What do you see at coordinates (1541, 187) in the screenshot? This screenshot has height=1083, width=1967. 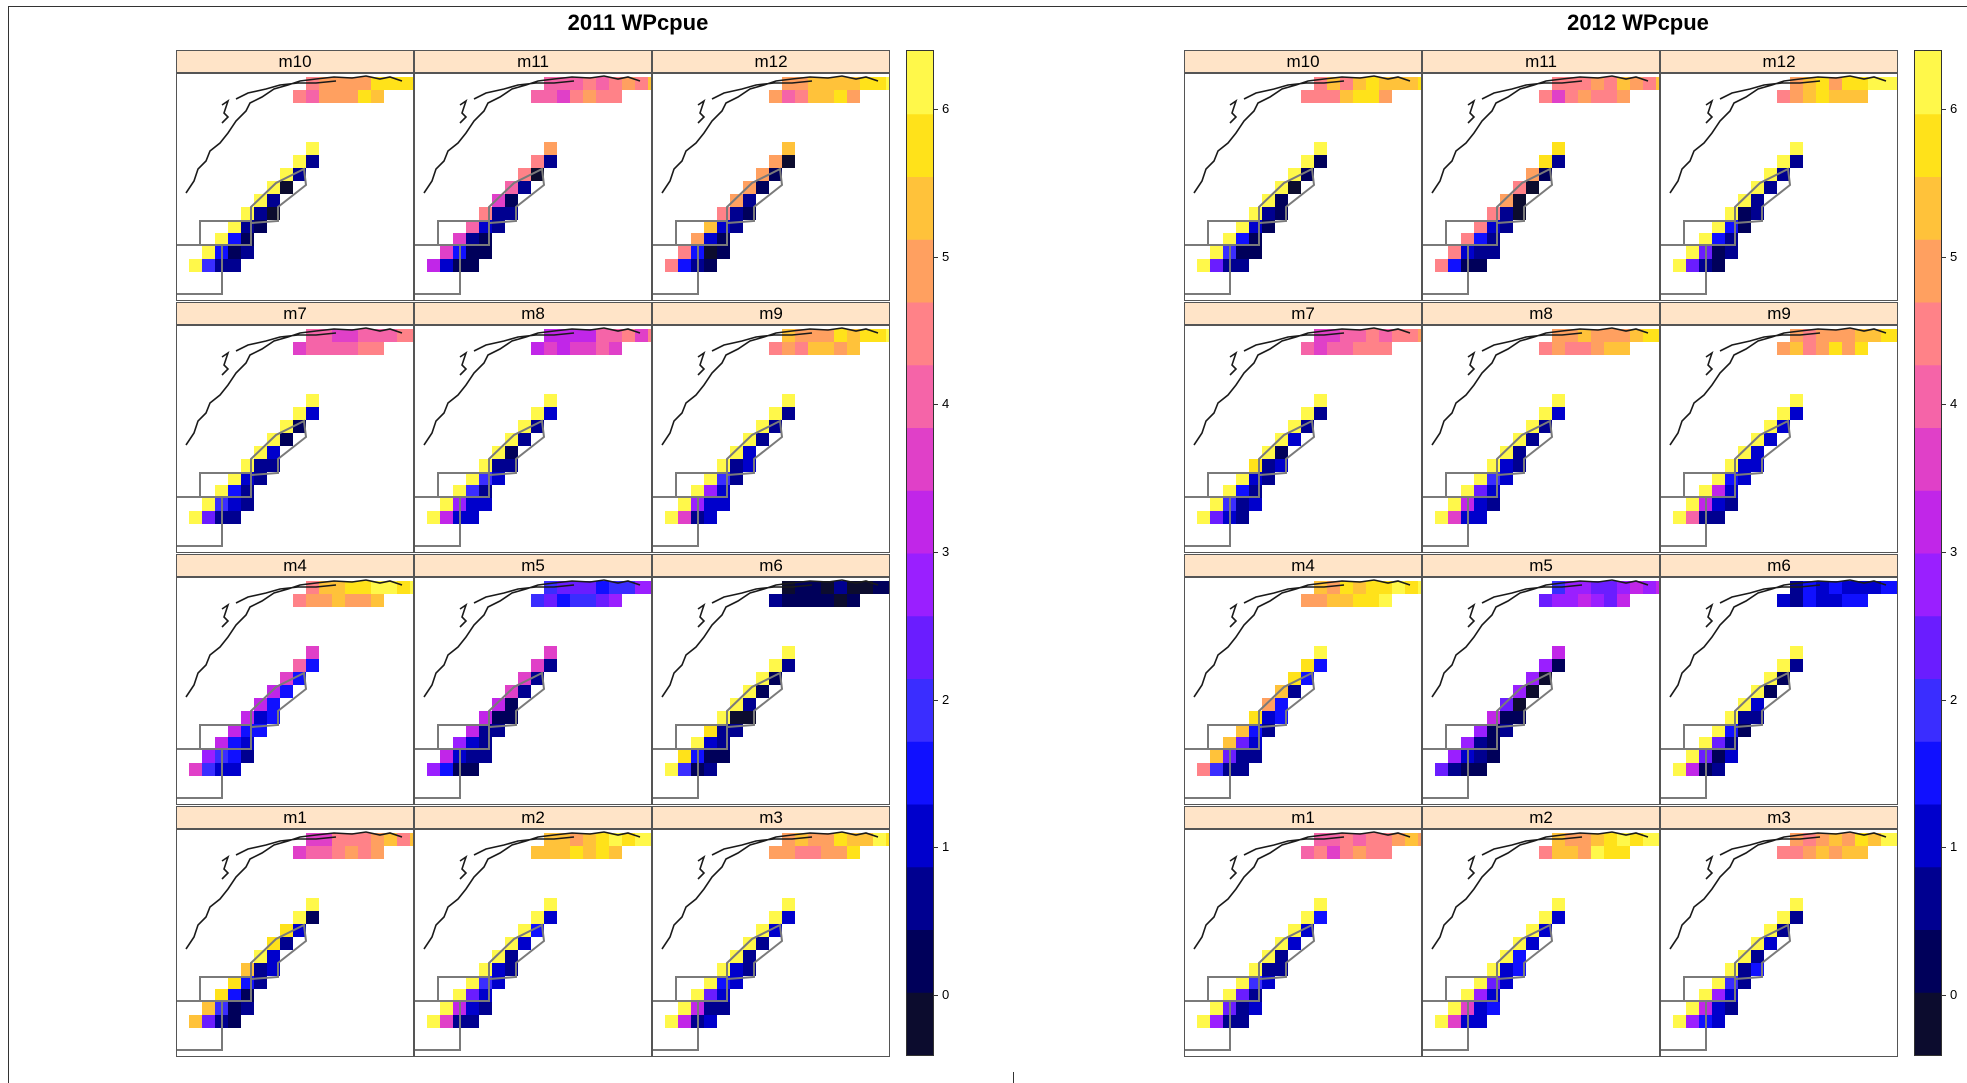 I see `facet-map` at bounding box center [1541, 187].